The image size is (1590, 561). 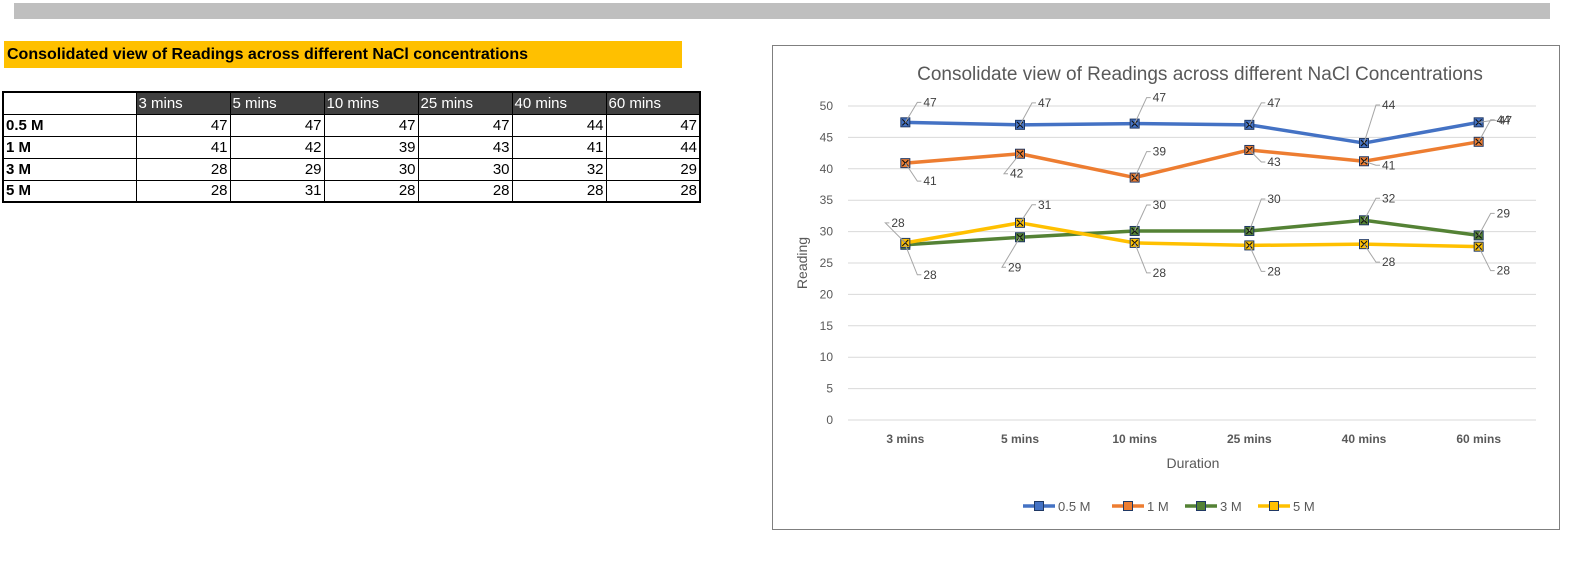 What do you see at coordinates (559, 169) in the screenshot?
I see `table-cell: 32` at bounding box center [559, 169].